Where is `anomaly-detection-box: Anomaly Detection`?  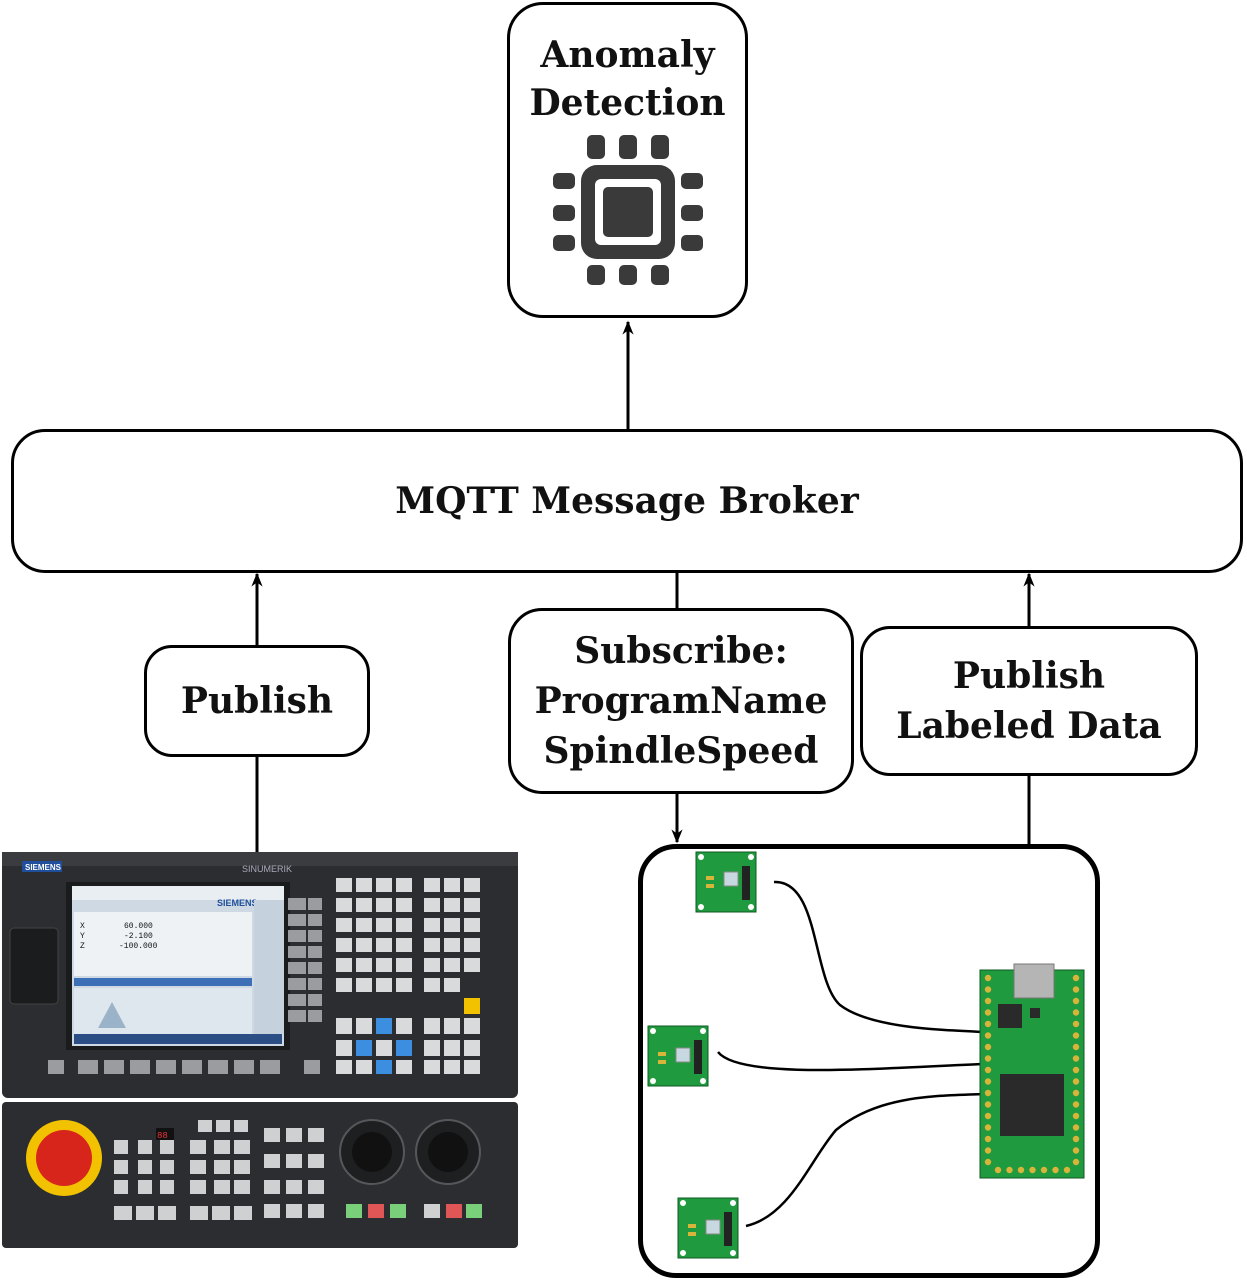
anomaly-detection-box: Anomaly Detection is located at coordinates (627, 160).